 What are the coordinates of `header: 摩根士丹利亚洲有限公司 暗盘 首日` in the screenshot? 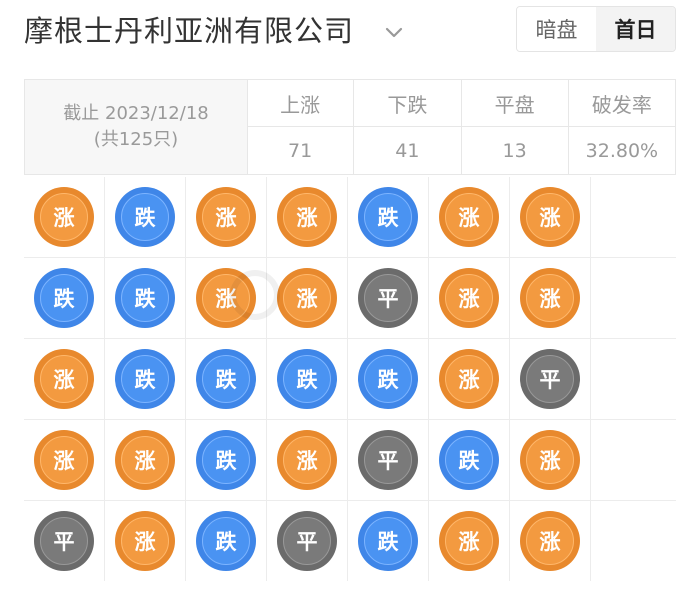 It's located at (350, 31).